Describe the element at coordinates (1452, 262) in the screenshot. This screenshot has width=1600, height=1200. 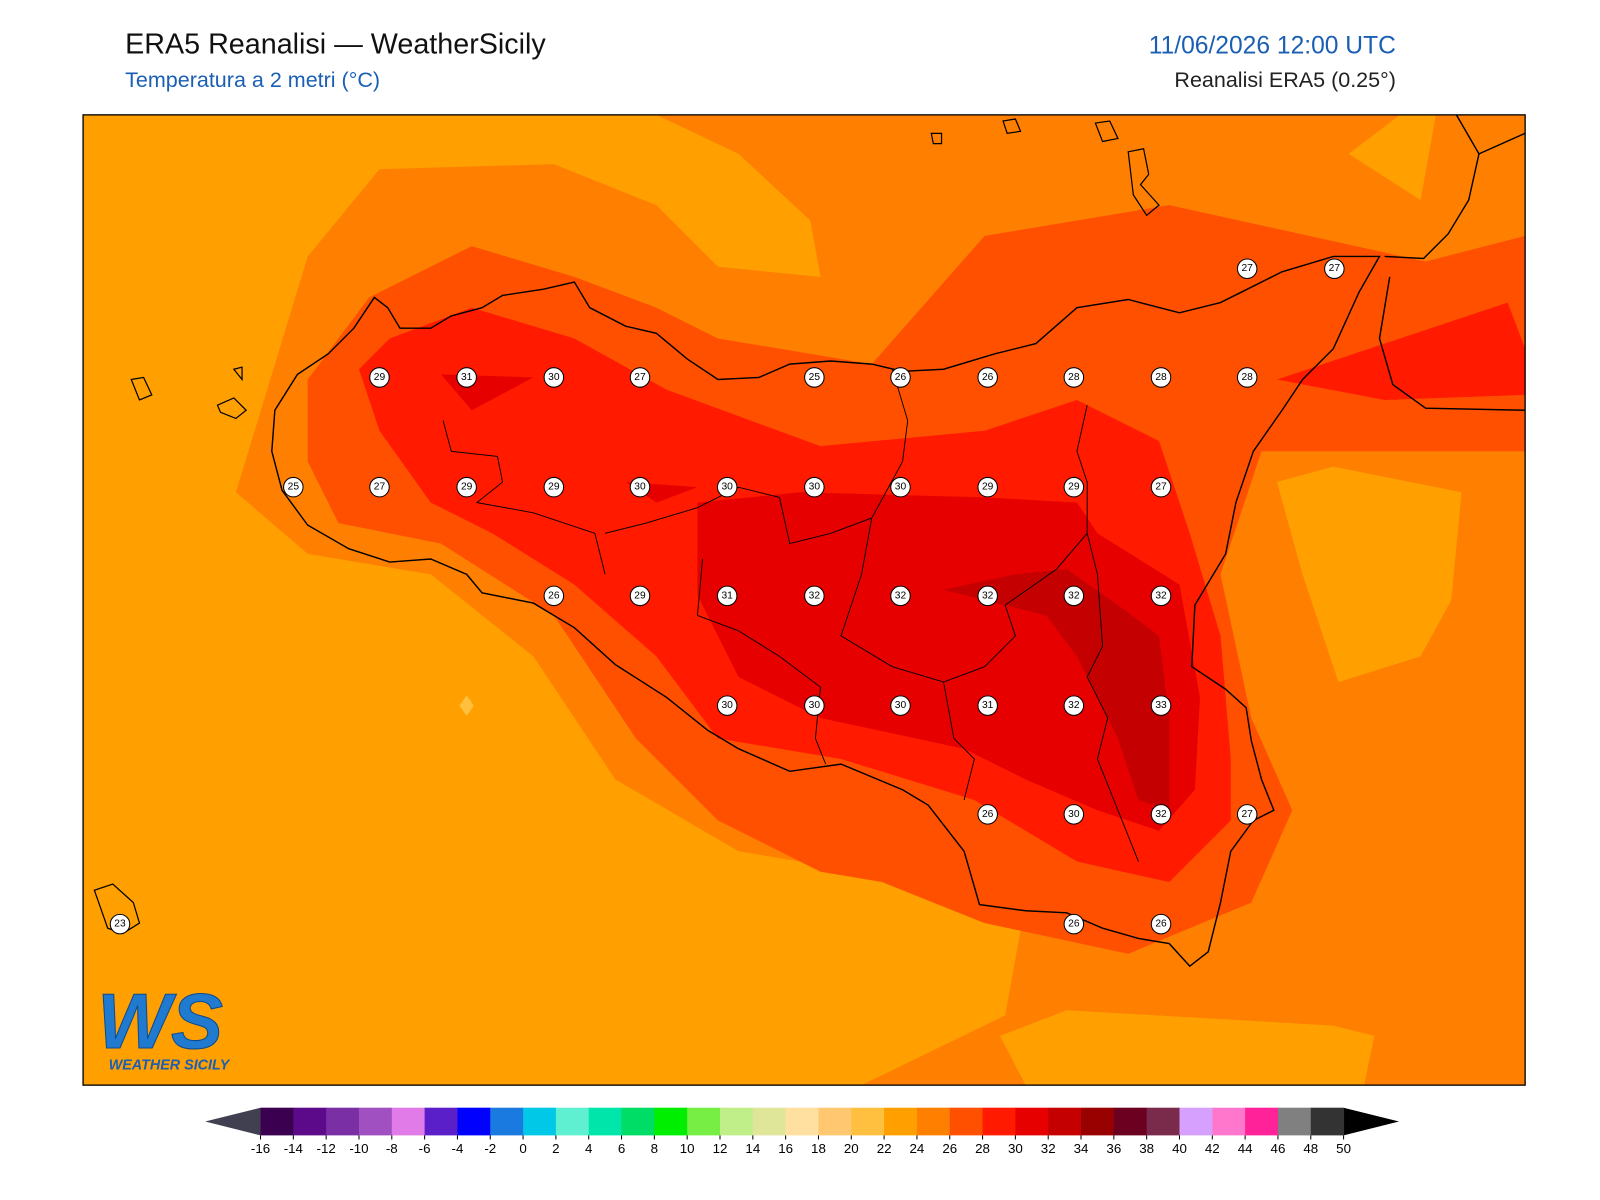
I see `coastline` at that location.